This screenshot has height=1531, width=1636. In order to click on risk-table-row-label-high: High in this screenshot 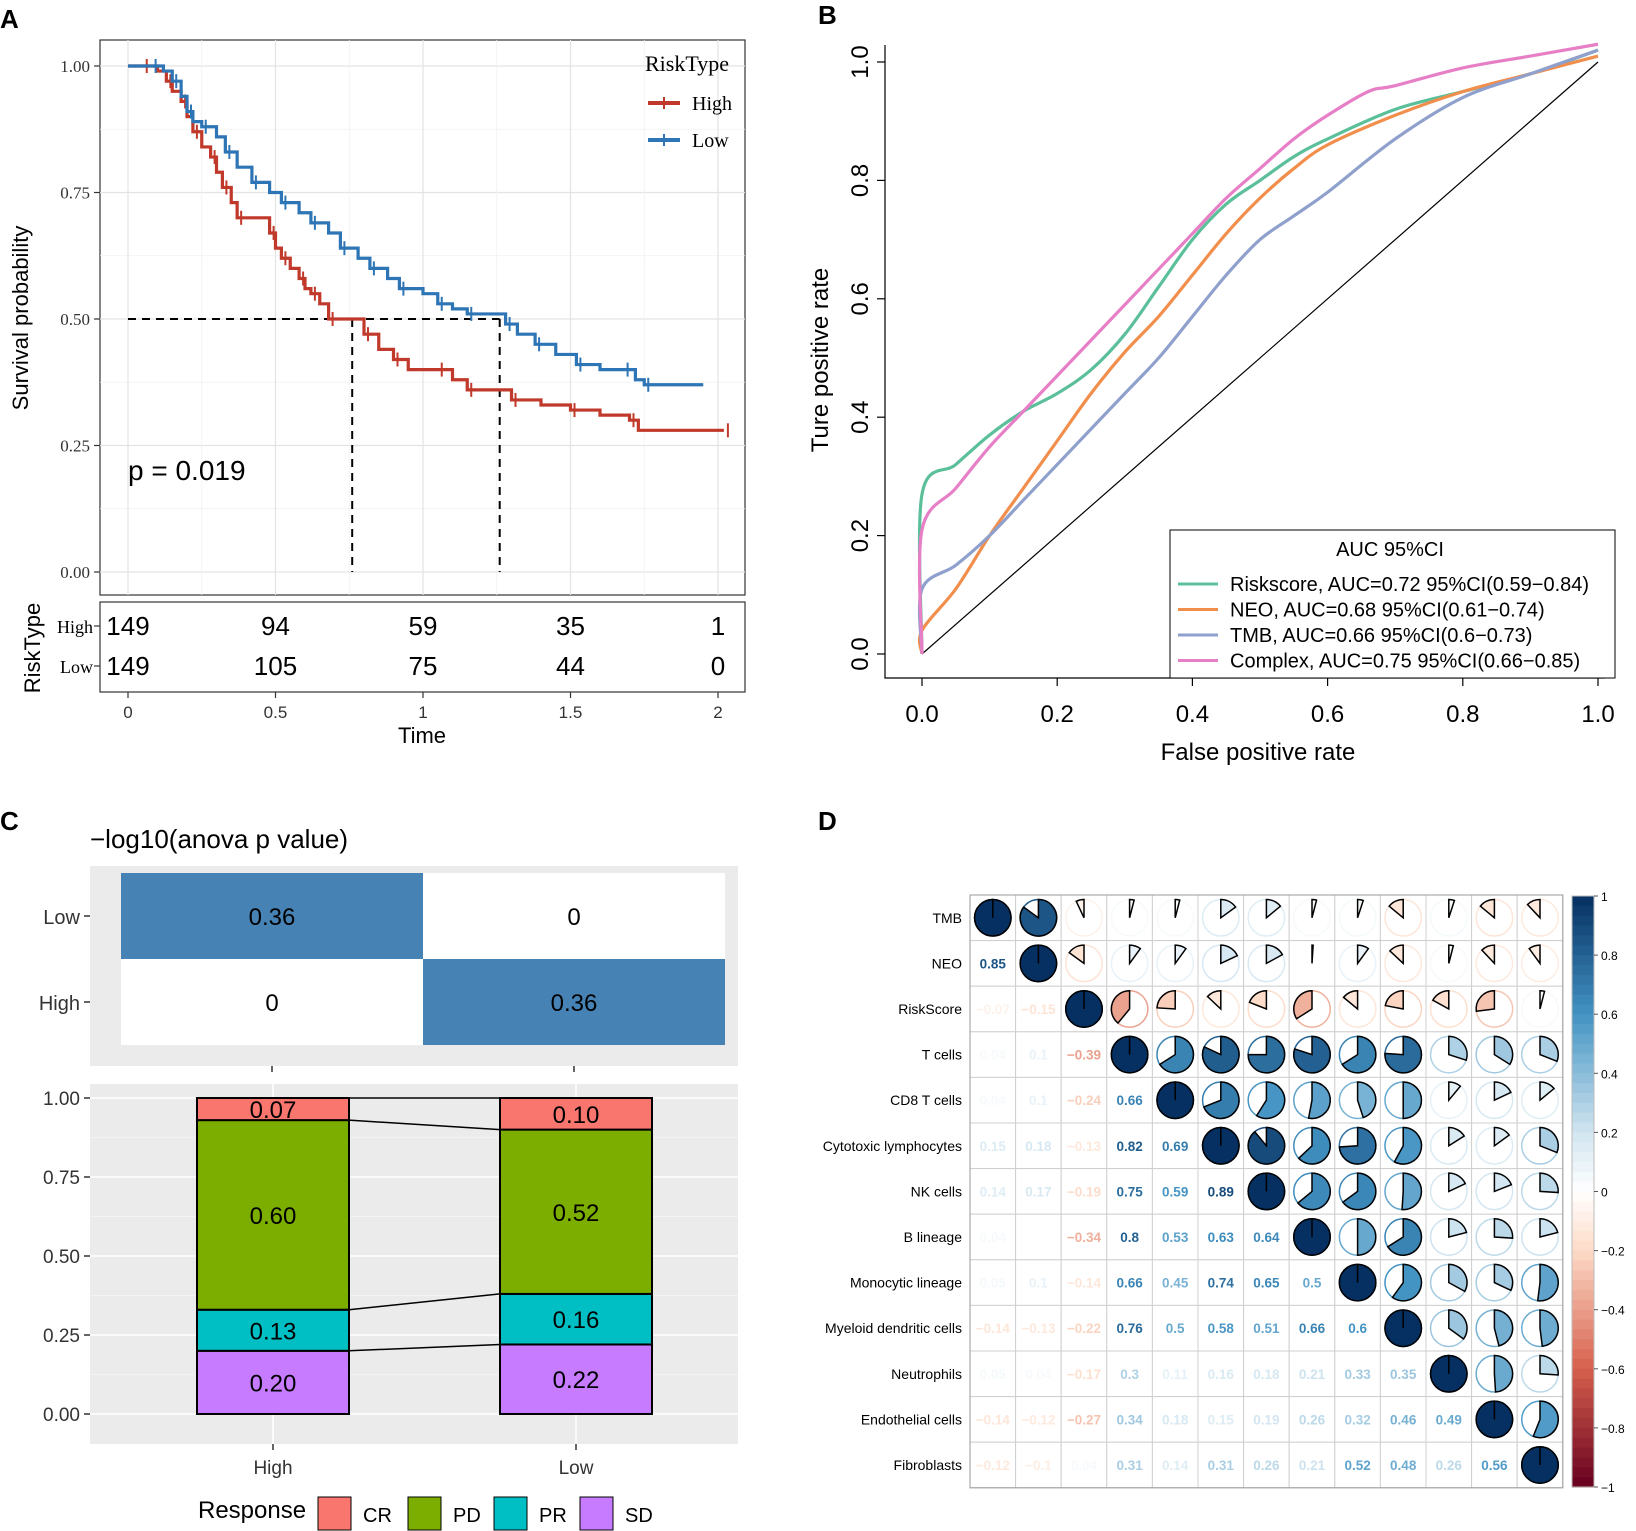, I will do `click(75, 627)`.